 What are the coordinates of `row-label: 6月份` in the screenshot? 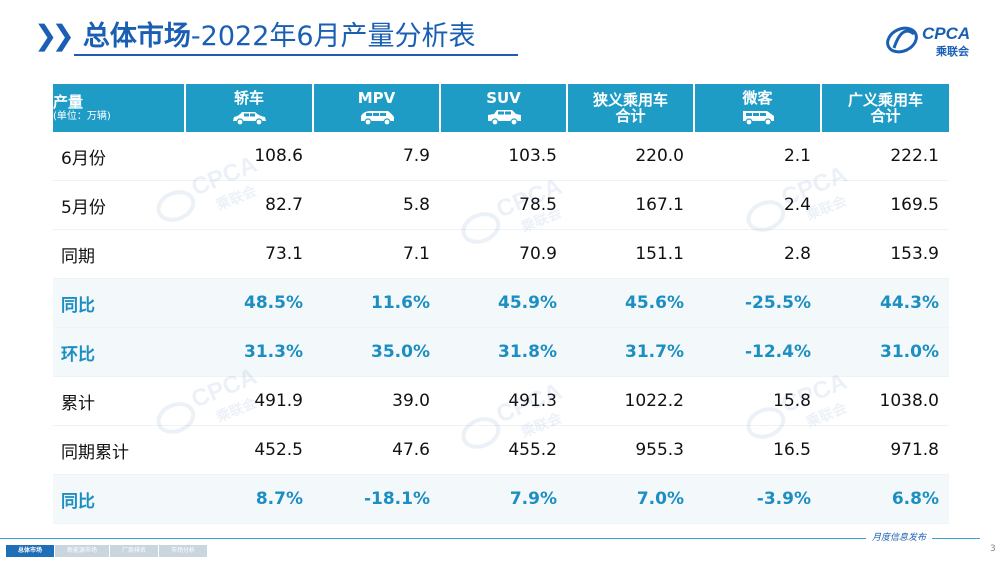 It's located at (119, 156).